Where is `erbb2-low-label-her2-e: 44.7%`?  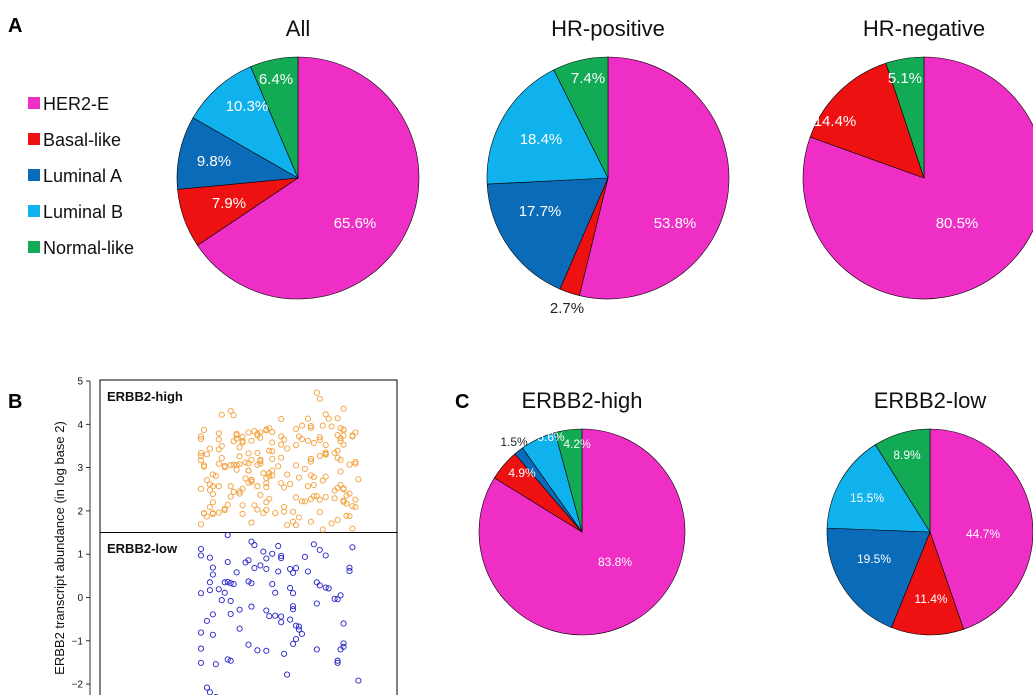
erbb2-low-label-her2-e: 44.7% is located at coordinates (983, 534).